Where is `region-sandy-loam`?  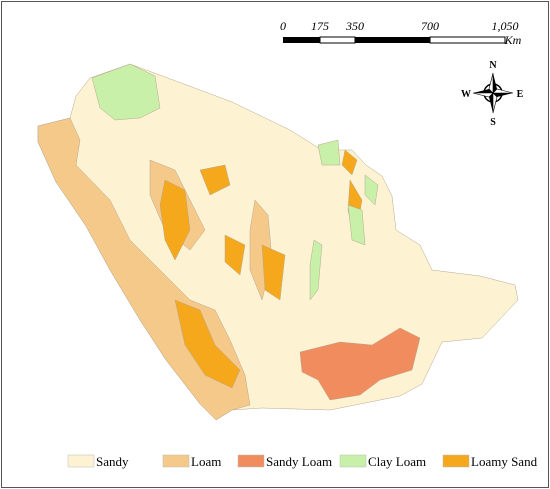 region-sandy-loam is located at coordinates (360, 364).